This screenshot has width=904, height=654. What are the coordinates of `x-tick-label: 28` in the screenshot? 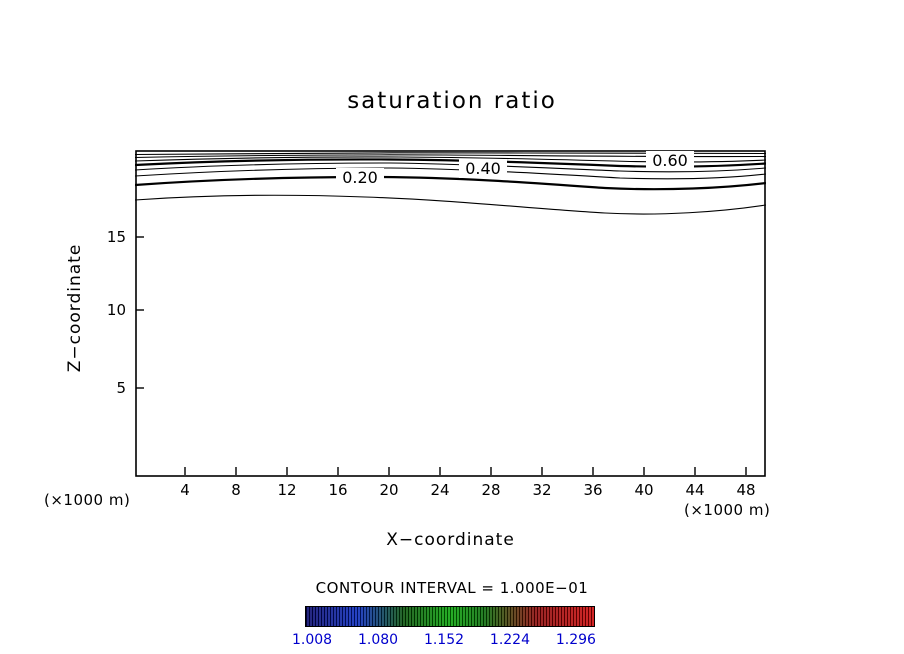 It's located at (491, 490).